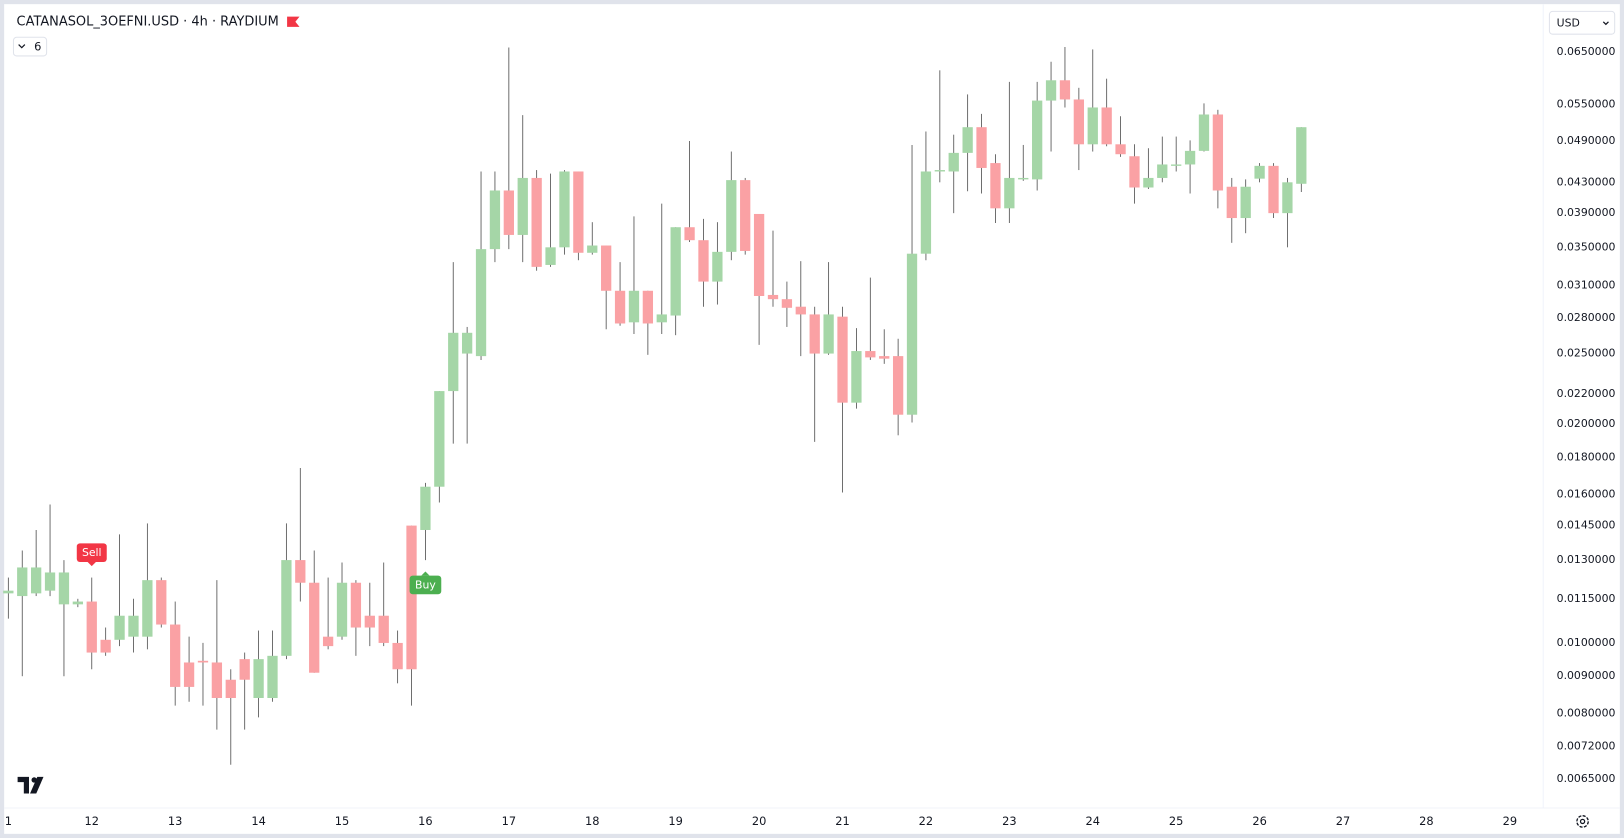  Describe the element at coordinates (1605, 23) in the screenshot. I see `currency-chevron` at that location.